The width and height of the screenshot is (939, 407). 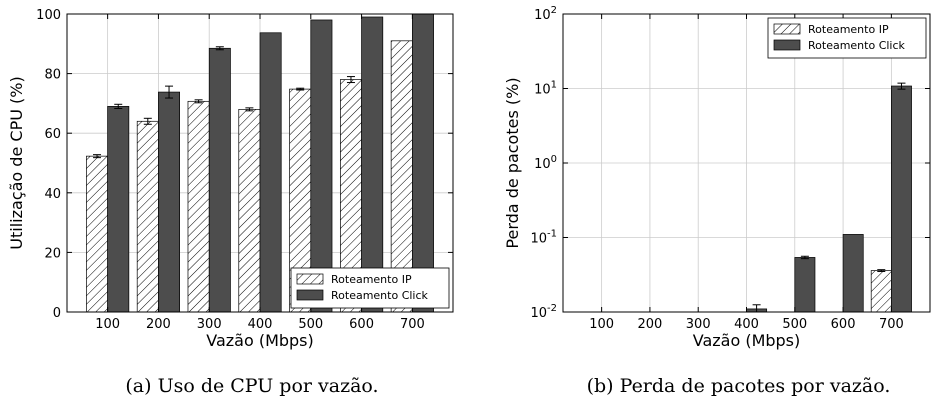 What do you see at coordinates (251, 386) in the screenshot?
I see `figure-caption: (a) Uso de CPU por vazão.` at bounding box center [251, 386].